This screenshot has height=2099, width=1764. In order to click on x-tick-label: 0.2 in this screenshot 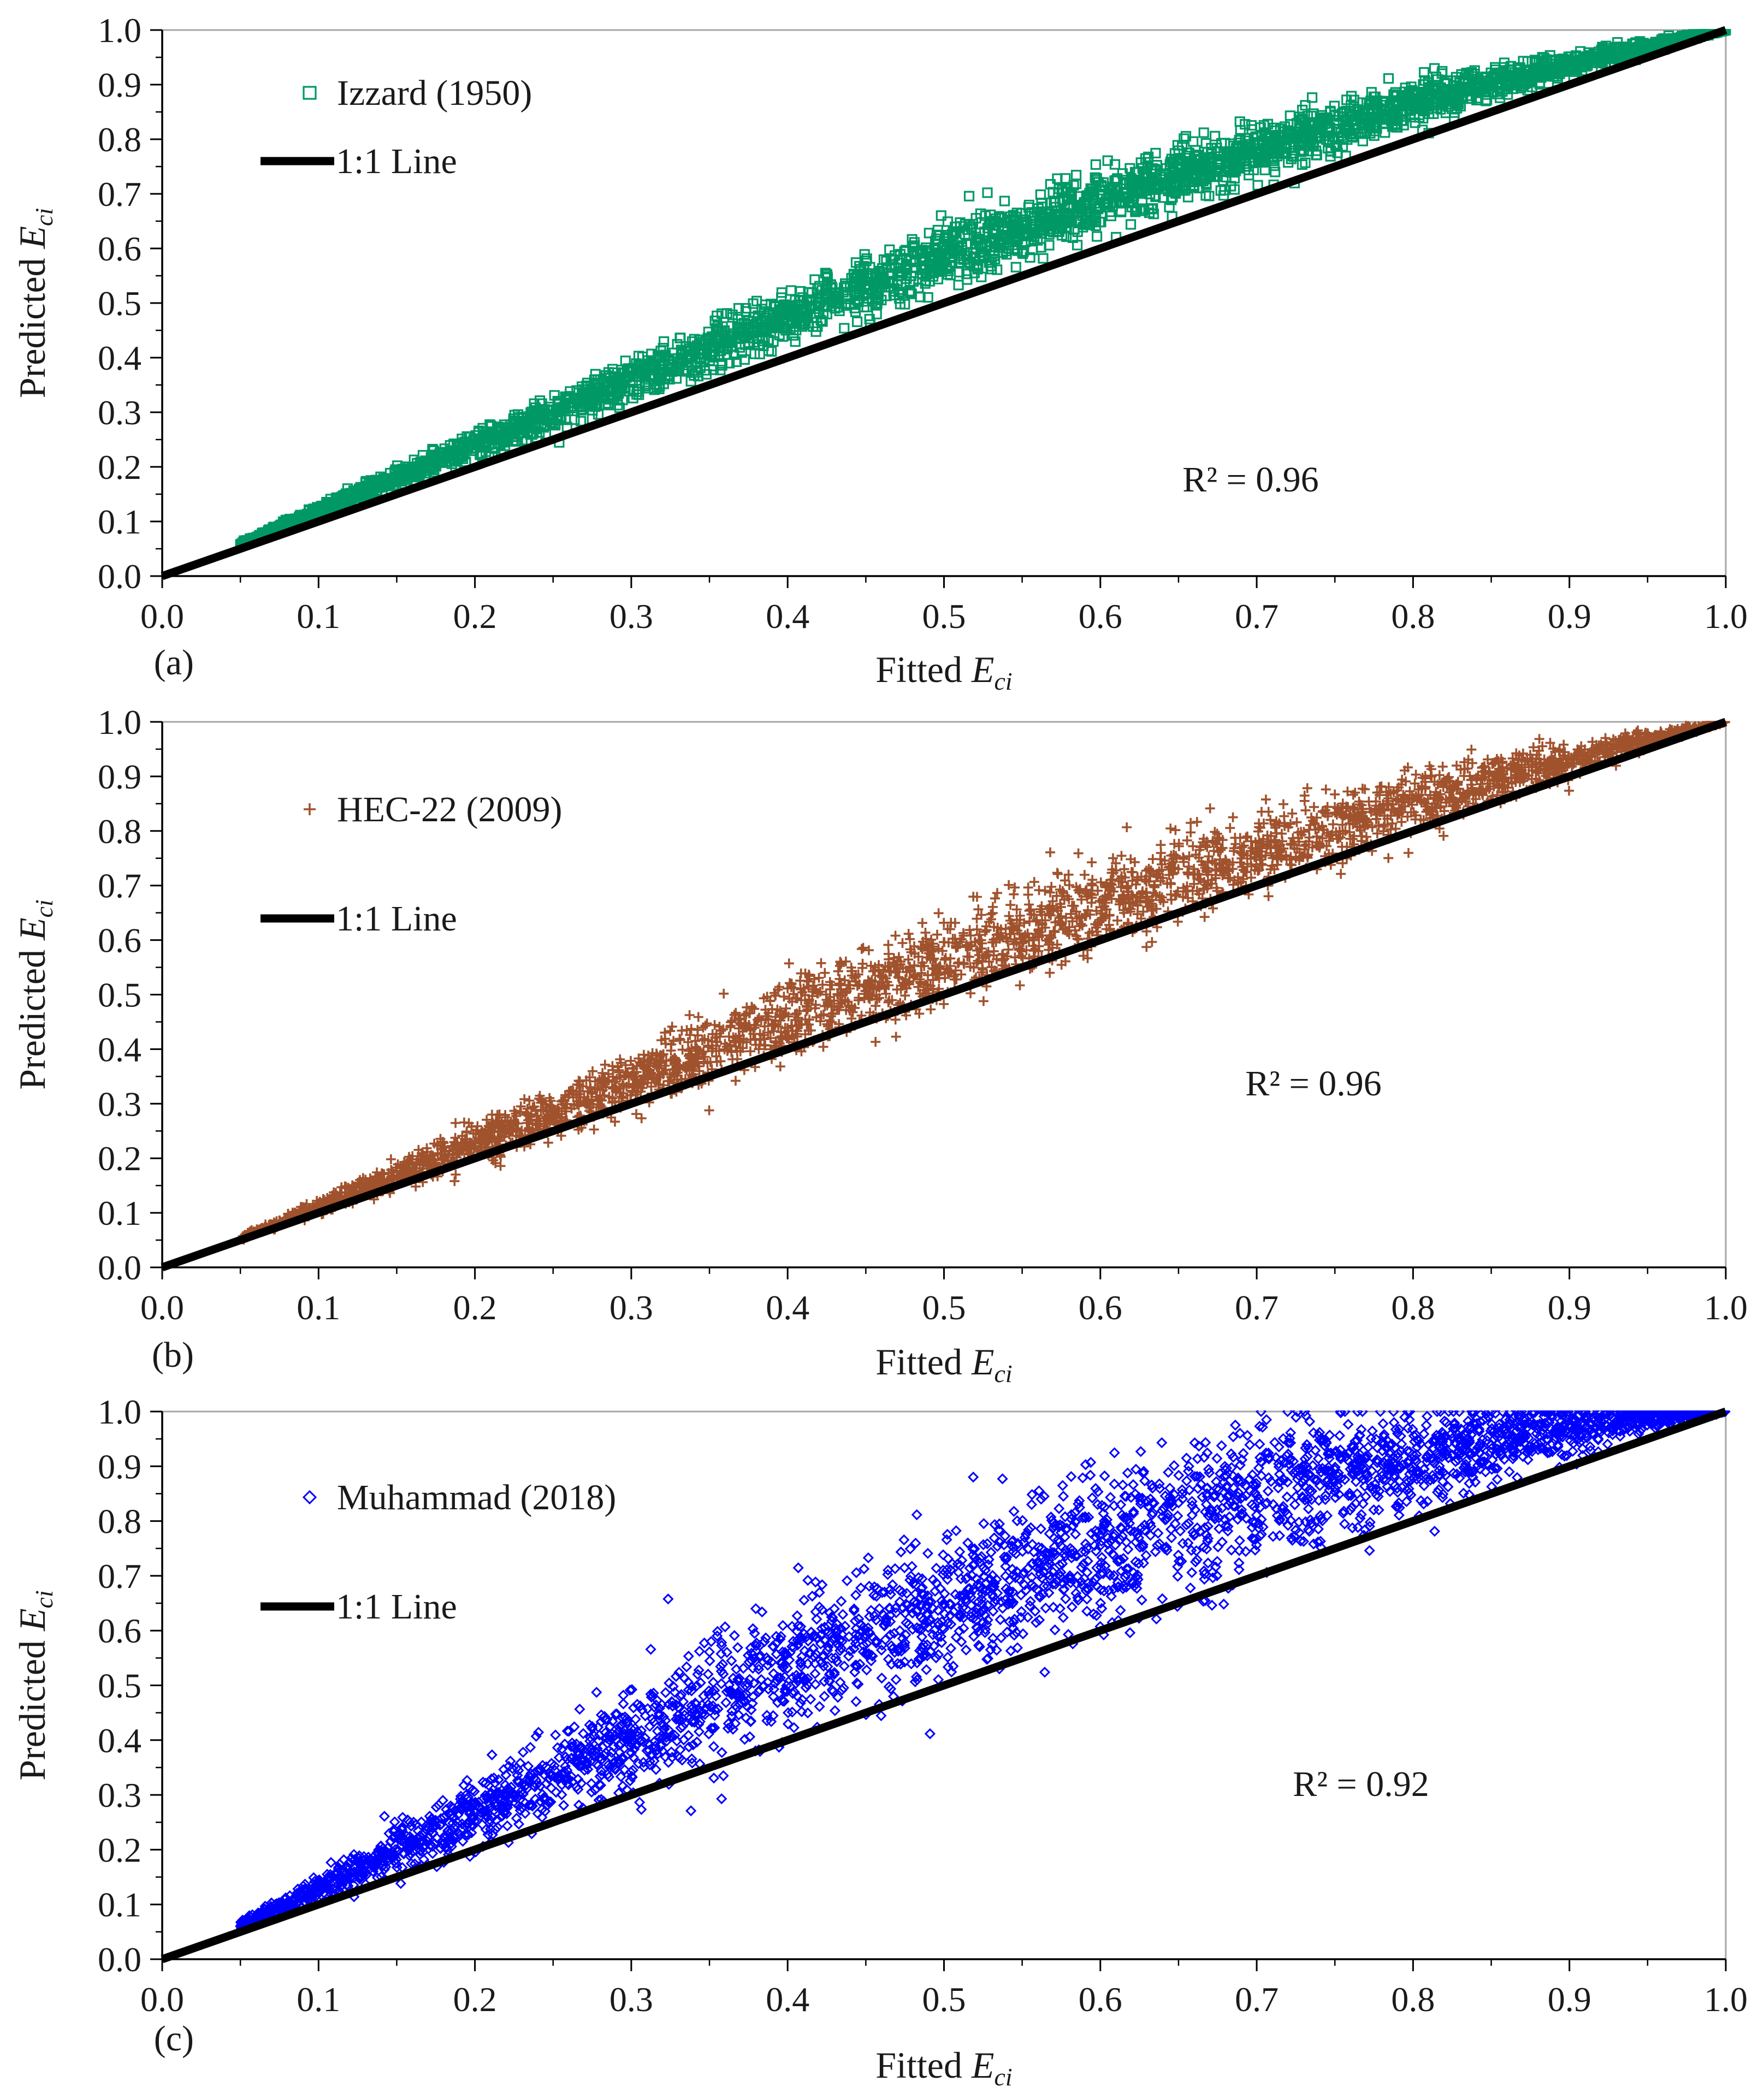, I will do `click(475, 617)`.